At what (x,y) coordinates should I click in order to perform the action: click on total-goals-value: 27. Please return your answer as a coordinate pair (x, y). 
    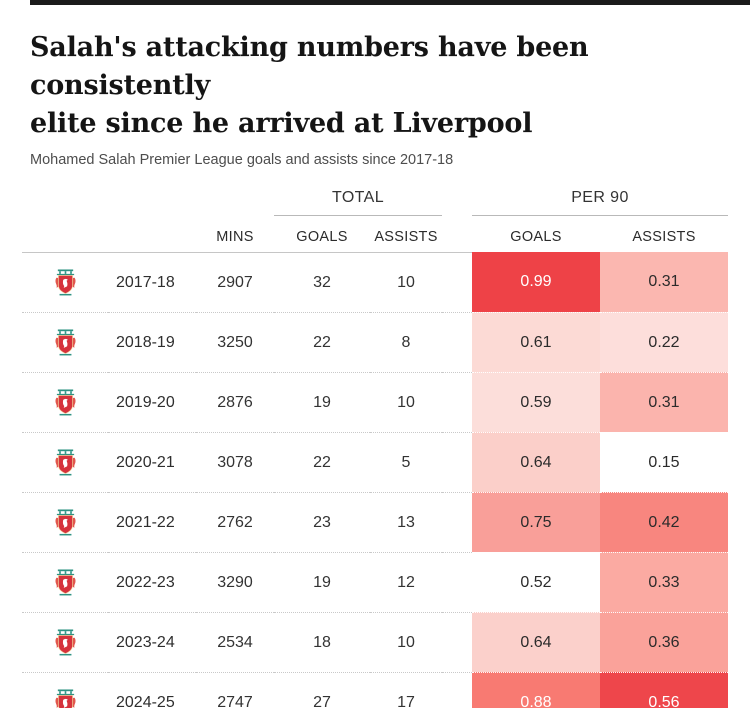
    Looking at the image, I should click on (322, 690).